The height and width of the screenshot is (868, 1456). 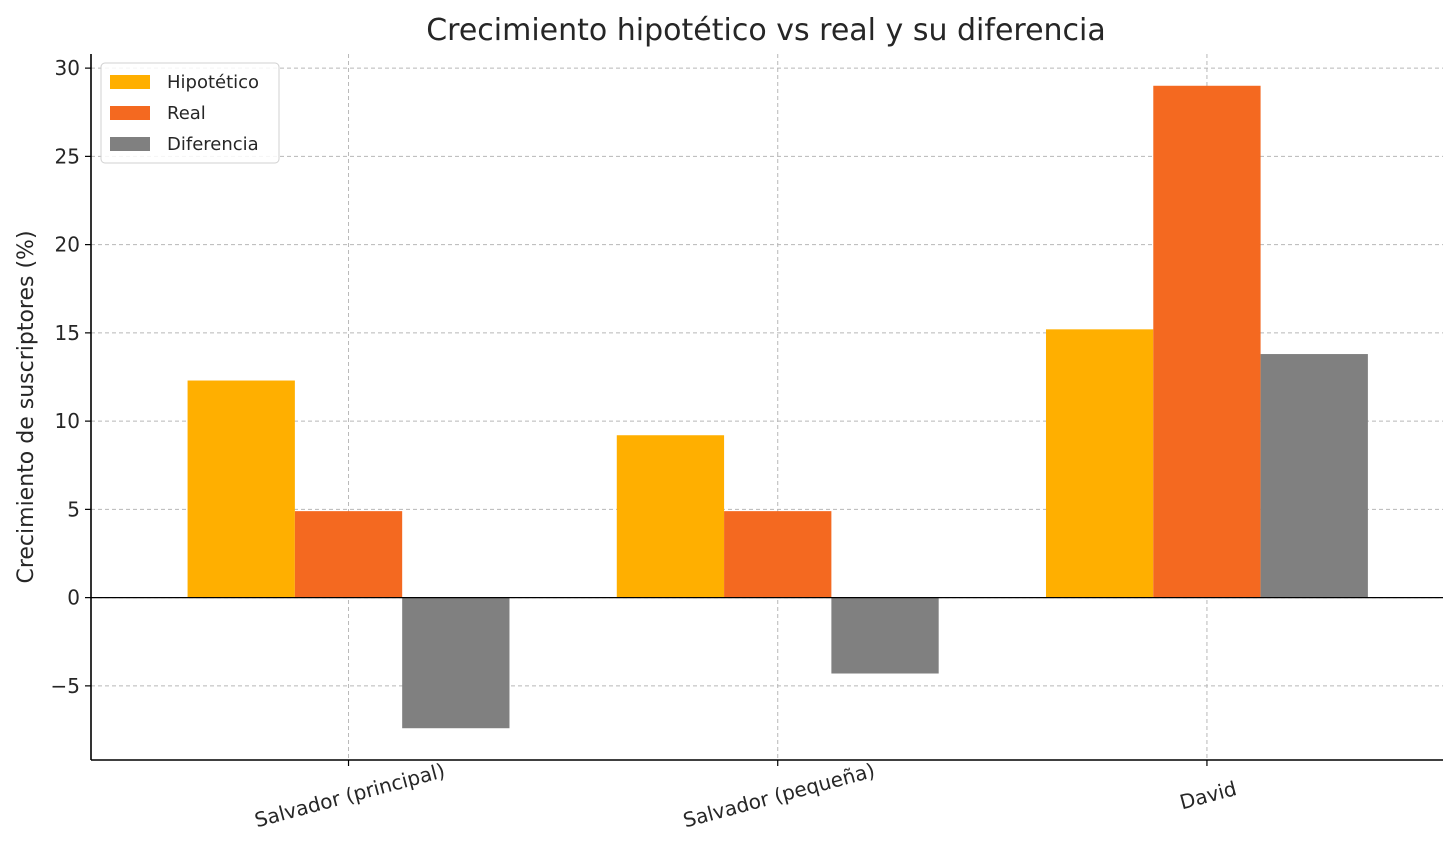 I want to click on x-tick-label: Salvador (pequeña), so click(x=779, y=795).